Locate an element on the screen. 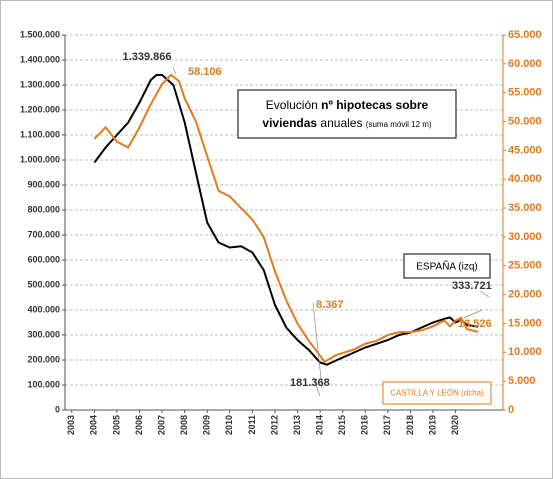 The width and height of the screenshot is (553, 479). x-tick-label: 2007 is located at coordinates (161, 425).